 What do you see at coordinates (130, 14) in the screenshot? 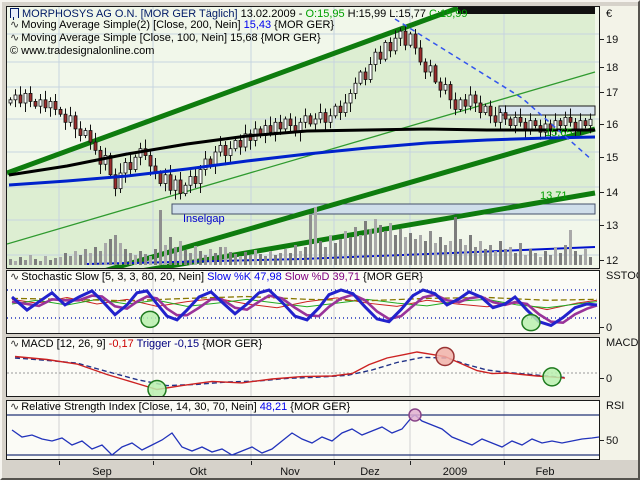
I see `instrument-title: MORPHOSYS AG O.N. [MOR GER Täglich]` at bounding box center [130, 14].